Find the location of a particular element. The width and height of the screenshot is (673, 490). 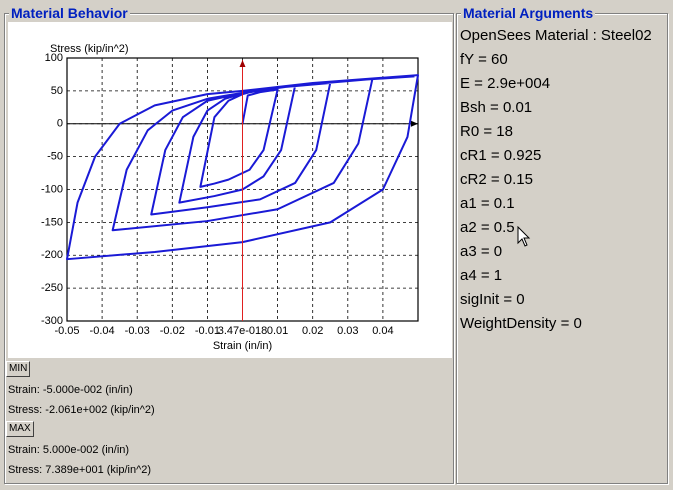

x-tick-label: 0.01 is located at coordinates (277, 331).